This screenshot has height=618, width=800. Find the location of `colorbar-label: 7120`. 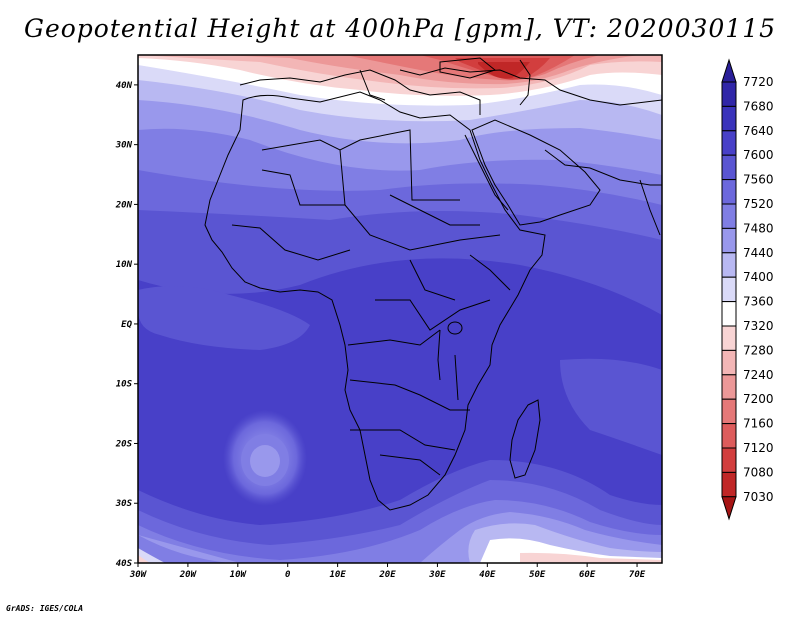

colorbar-label: 7120 is located at coordinates (758, 448).